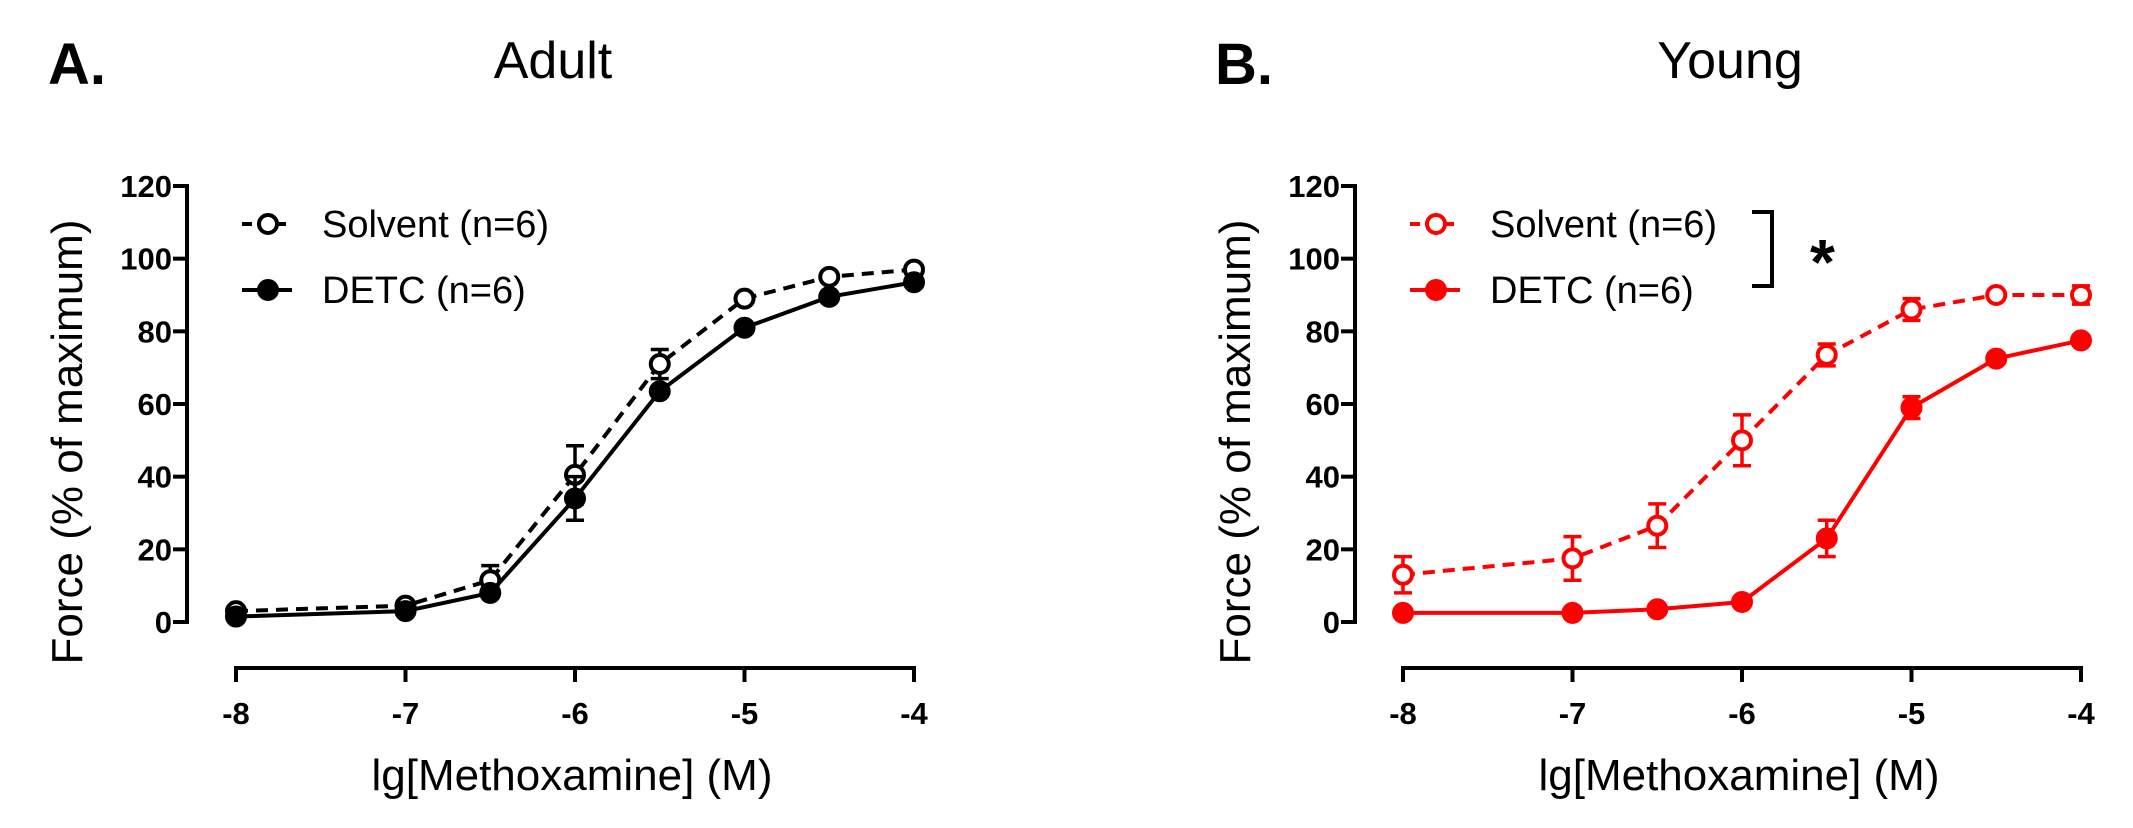 This screenshot has height=828, width=2133. Describe the element at coordinates (1244, 64) in the screenshot. I see `panel-letter-b: B.` at that location.